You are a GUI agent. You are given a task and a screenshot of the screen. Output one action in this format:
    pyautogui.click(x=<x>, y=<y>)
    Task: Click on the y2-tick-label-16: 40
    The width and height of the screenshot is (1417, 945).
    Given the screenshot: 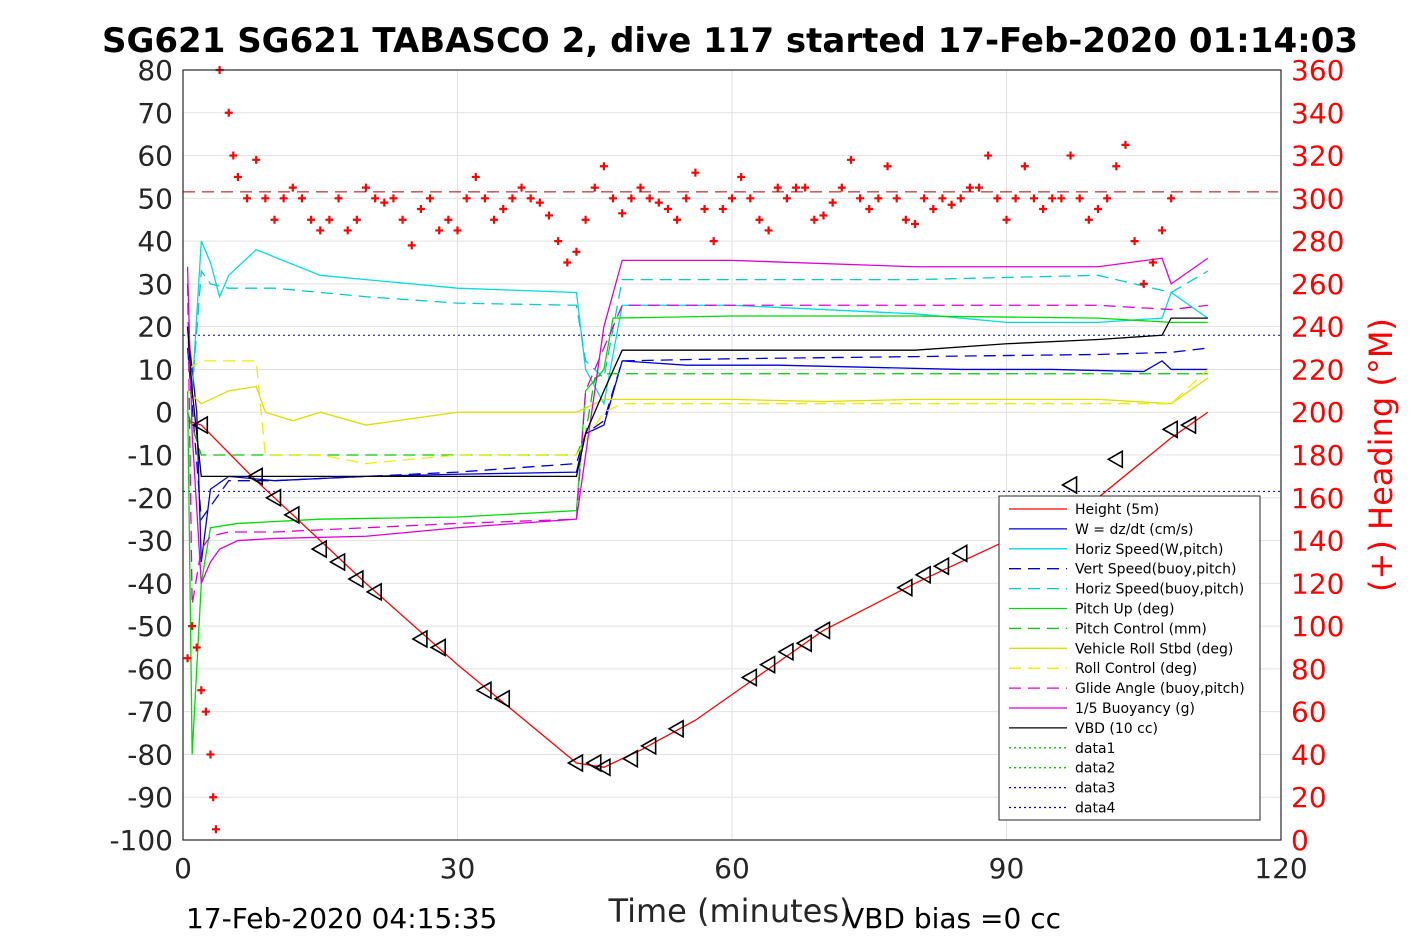 What is the action you would take?
    pyautogui.click(x=1309, y=754)
    